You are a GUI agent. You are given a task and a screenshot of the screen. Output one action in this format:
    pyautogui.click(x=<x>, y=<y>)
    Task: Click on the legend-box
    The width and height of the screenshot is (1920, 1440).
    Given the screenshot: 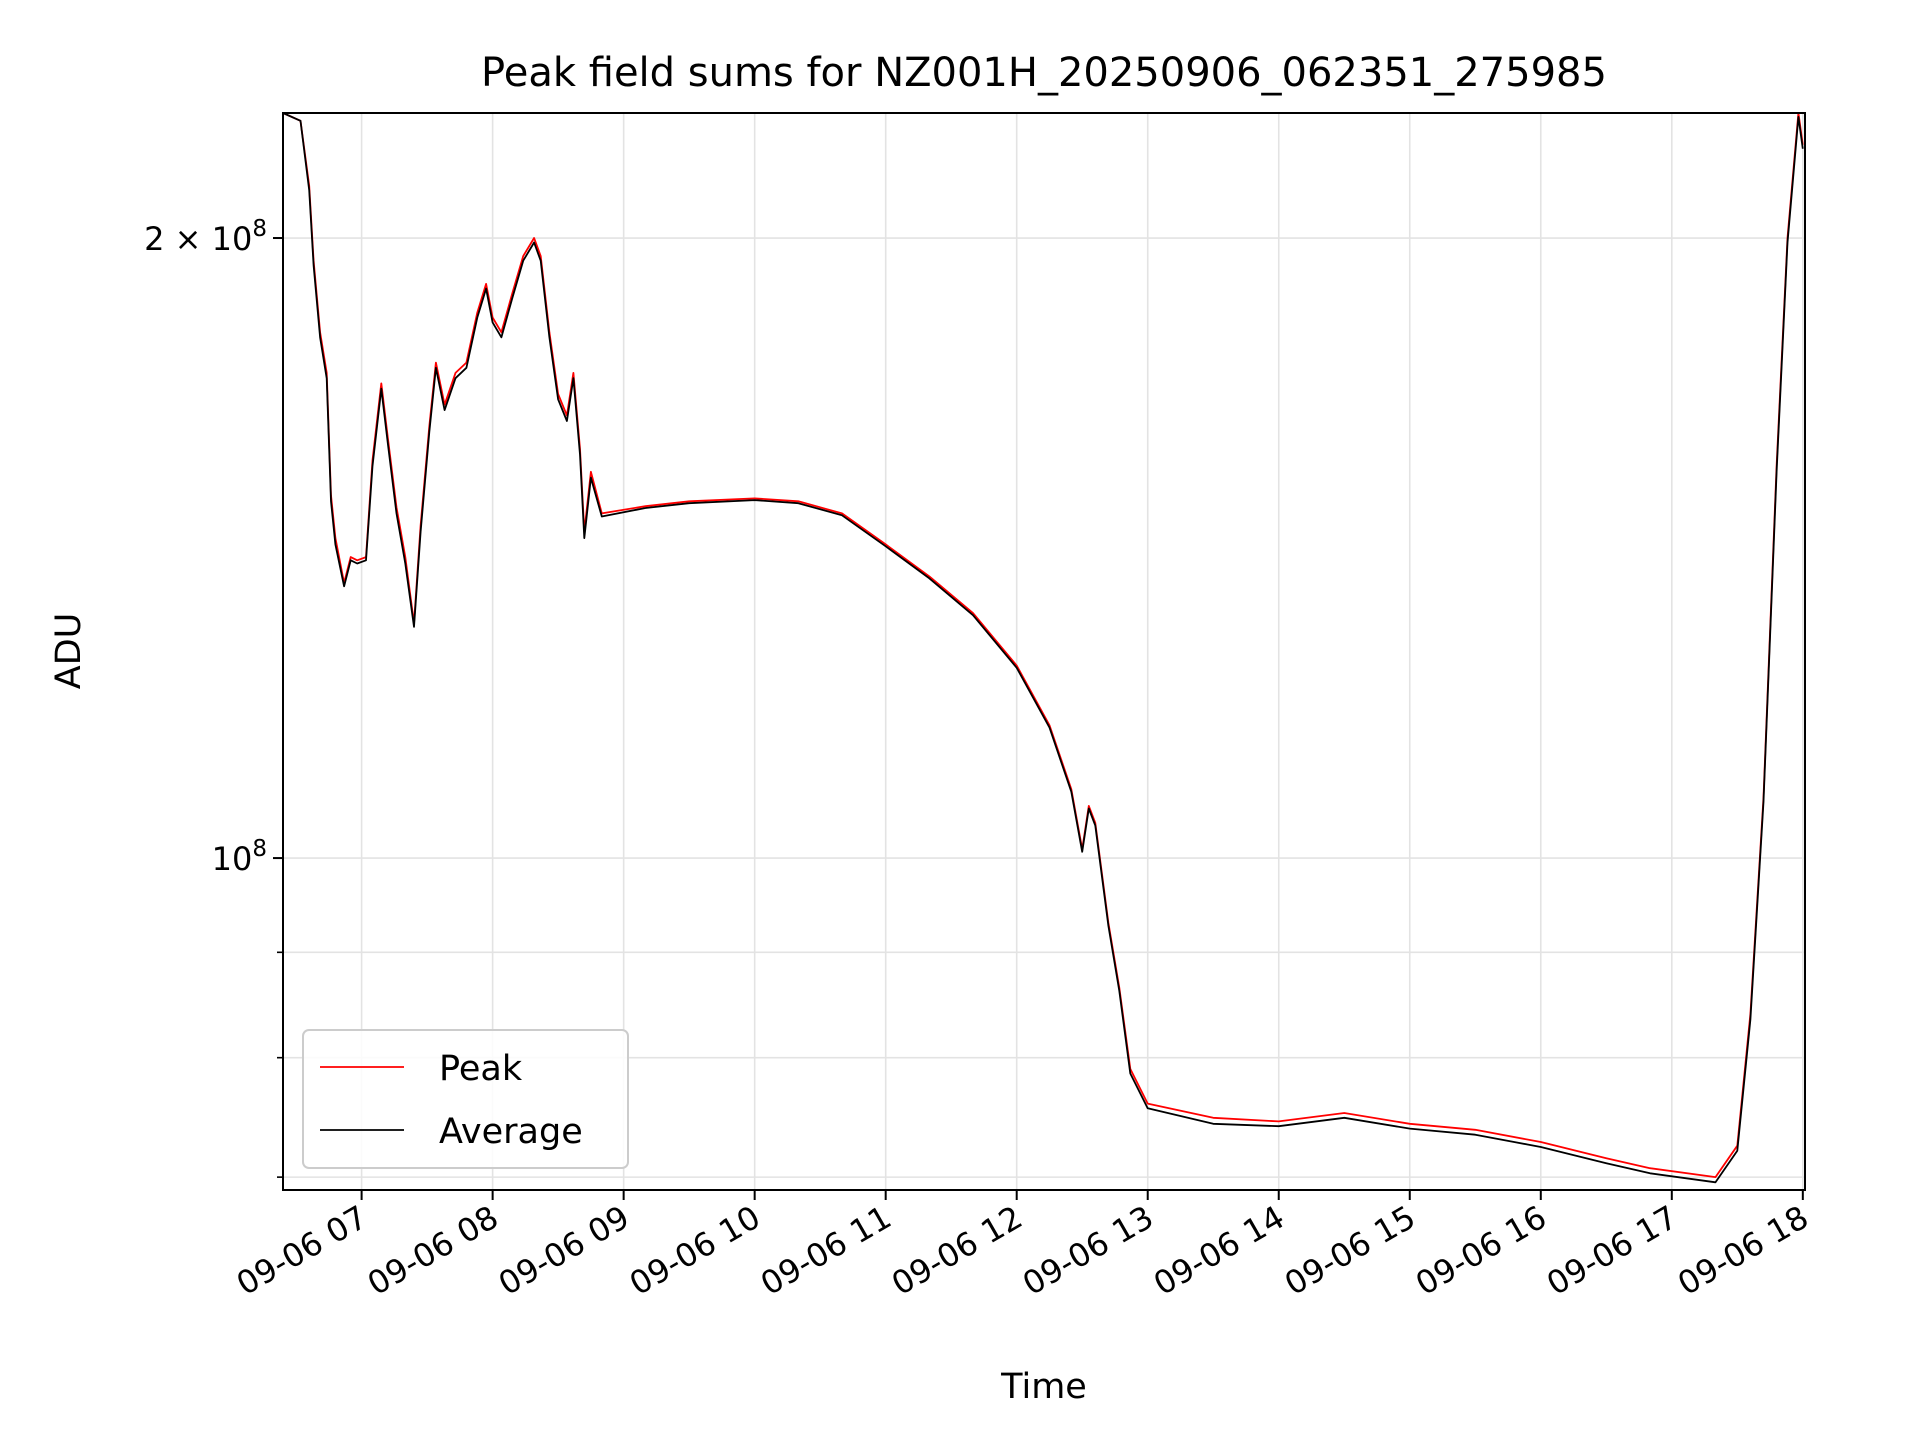 What is the action you would take?
    pyautogui.click(x=465, y=1099)
    